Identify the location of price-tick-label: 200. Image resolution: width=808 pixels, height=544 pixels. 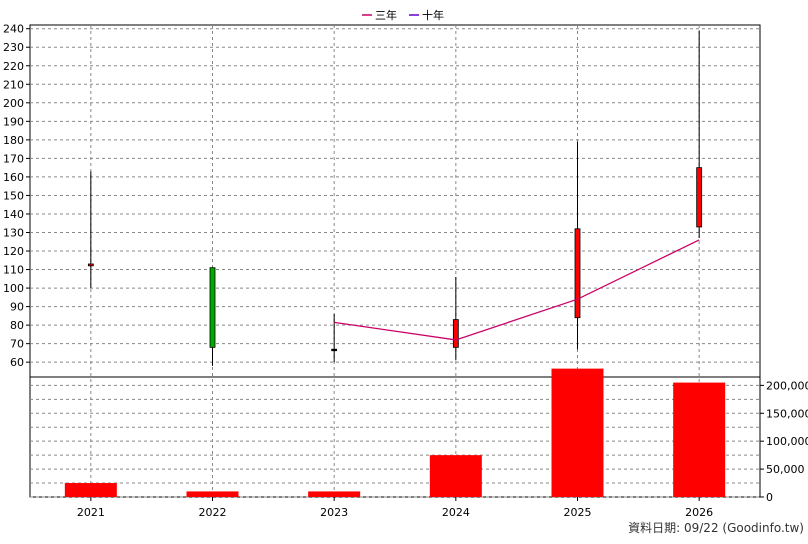
(13, 103).